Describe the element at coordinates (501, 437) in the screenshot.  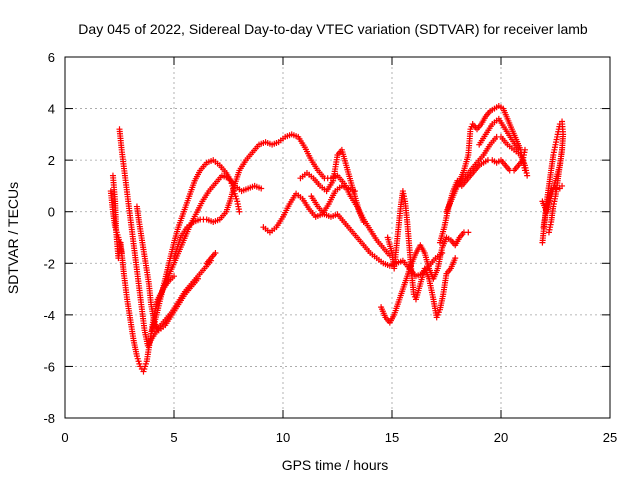
I see `x-tick-label: 20` at that location.